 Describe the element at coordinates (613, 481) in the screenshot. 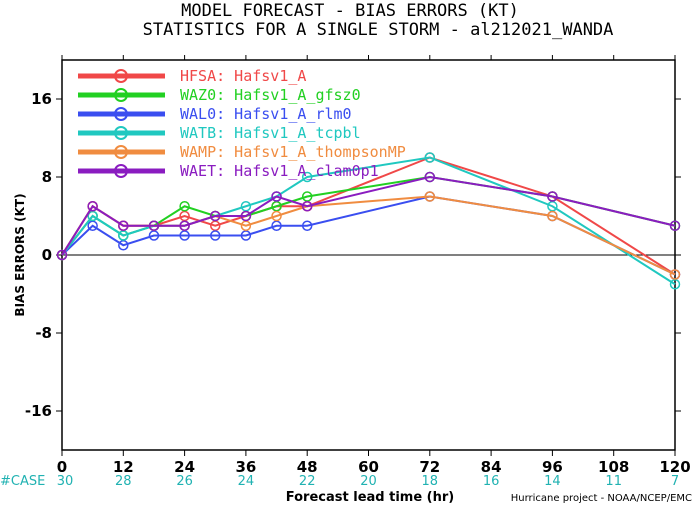

I see `case-count: 11` at that location.